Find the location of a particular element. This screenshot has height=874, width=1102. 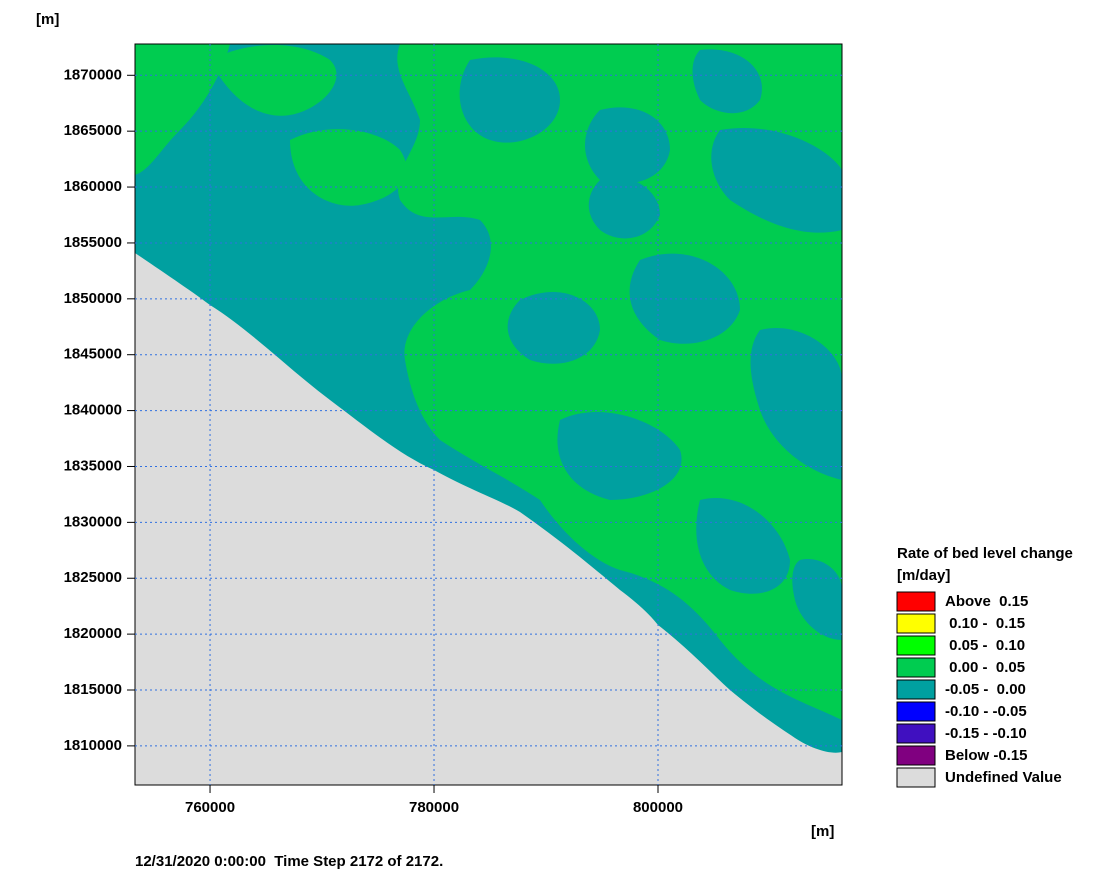

y-unit: [m] is located at coordinates (47, 19).